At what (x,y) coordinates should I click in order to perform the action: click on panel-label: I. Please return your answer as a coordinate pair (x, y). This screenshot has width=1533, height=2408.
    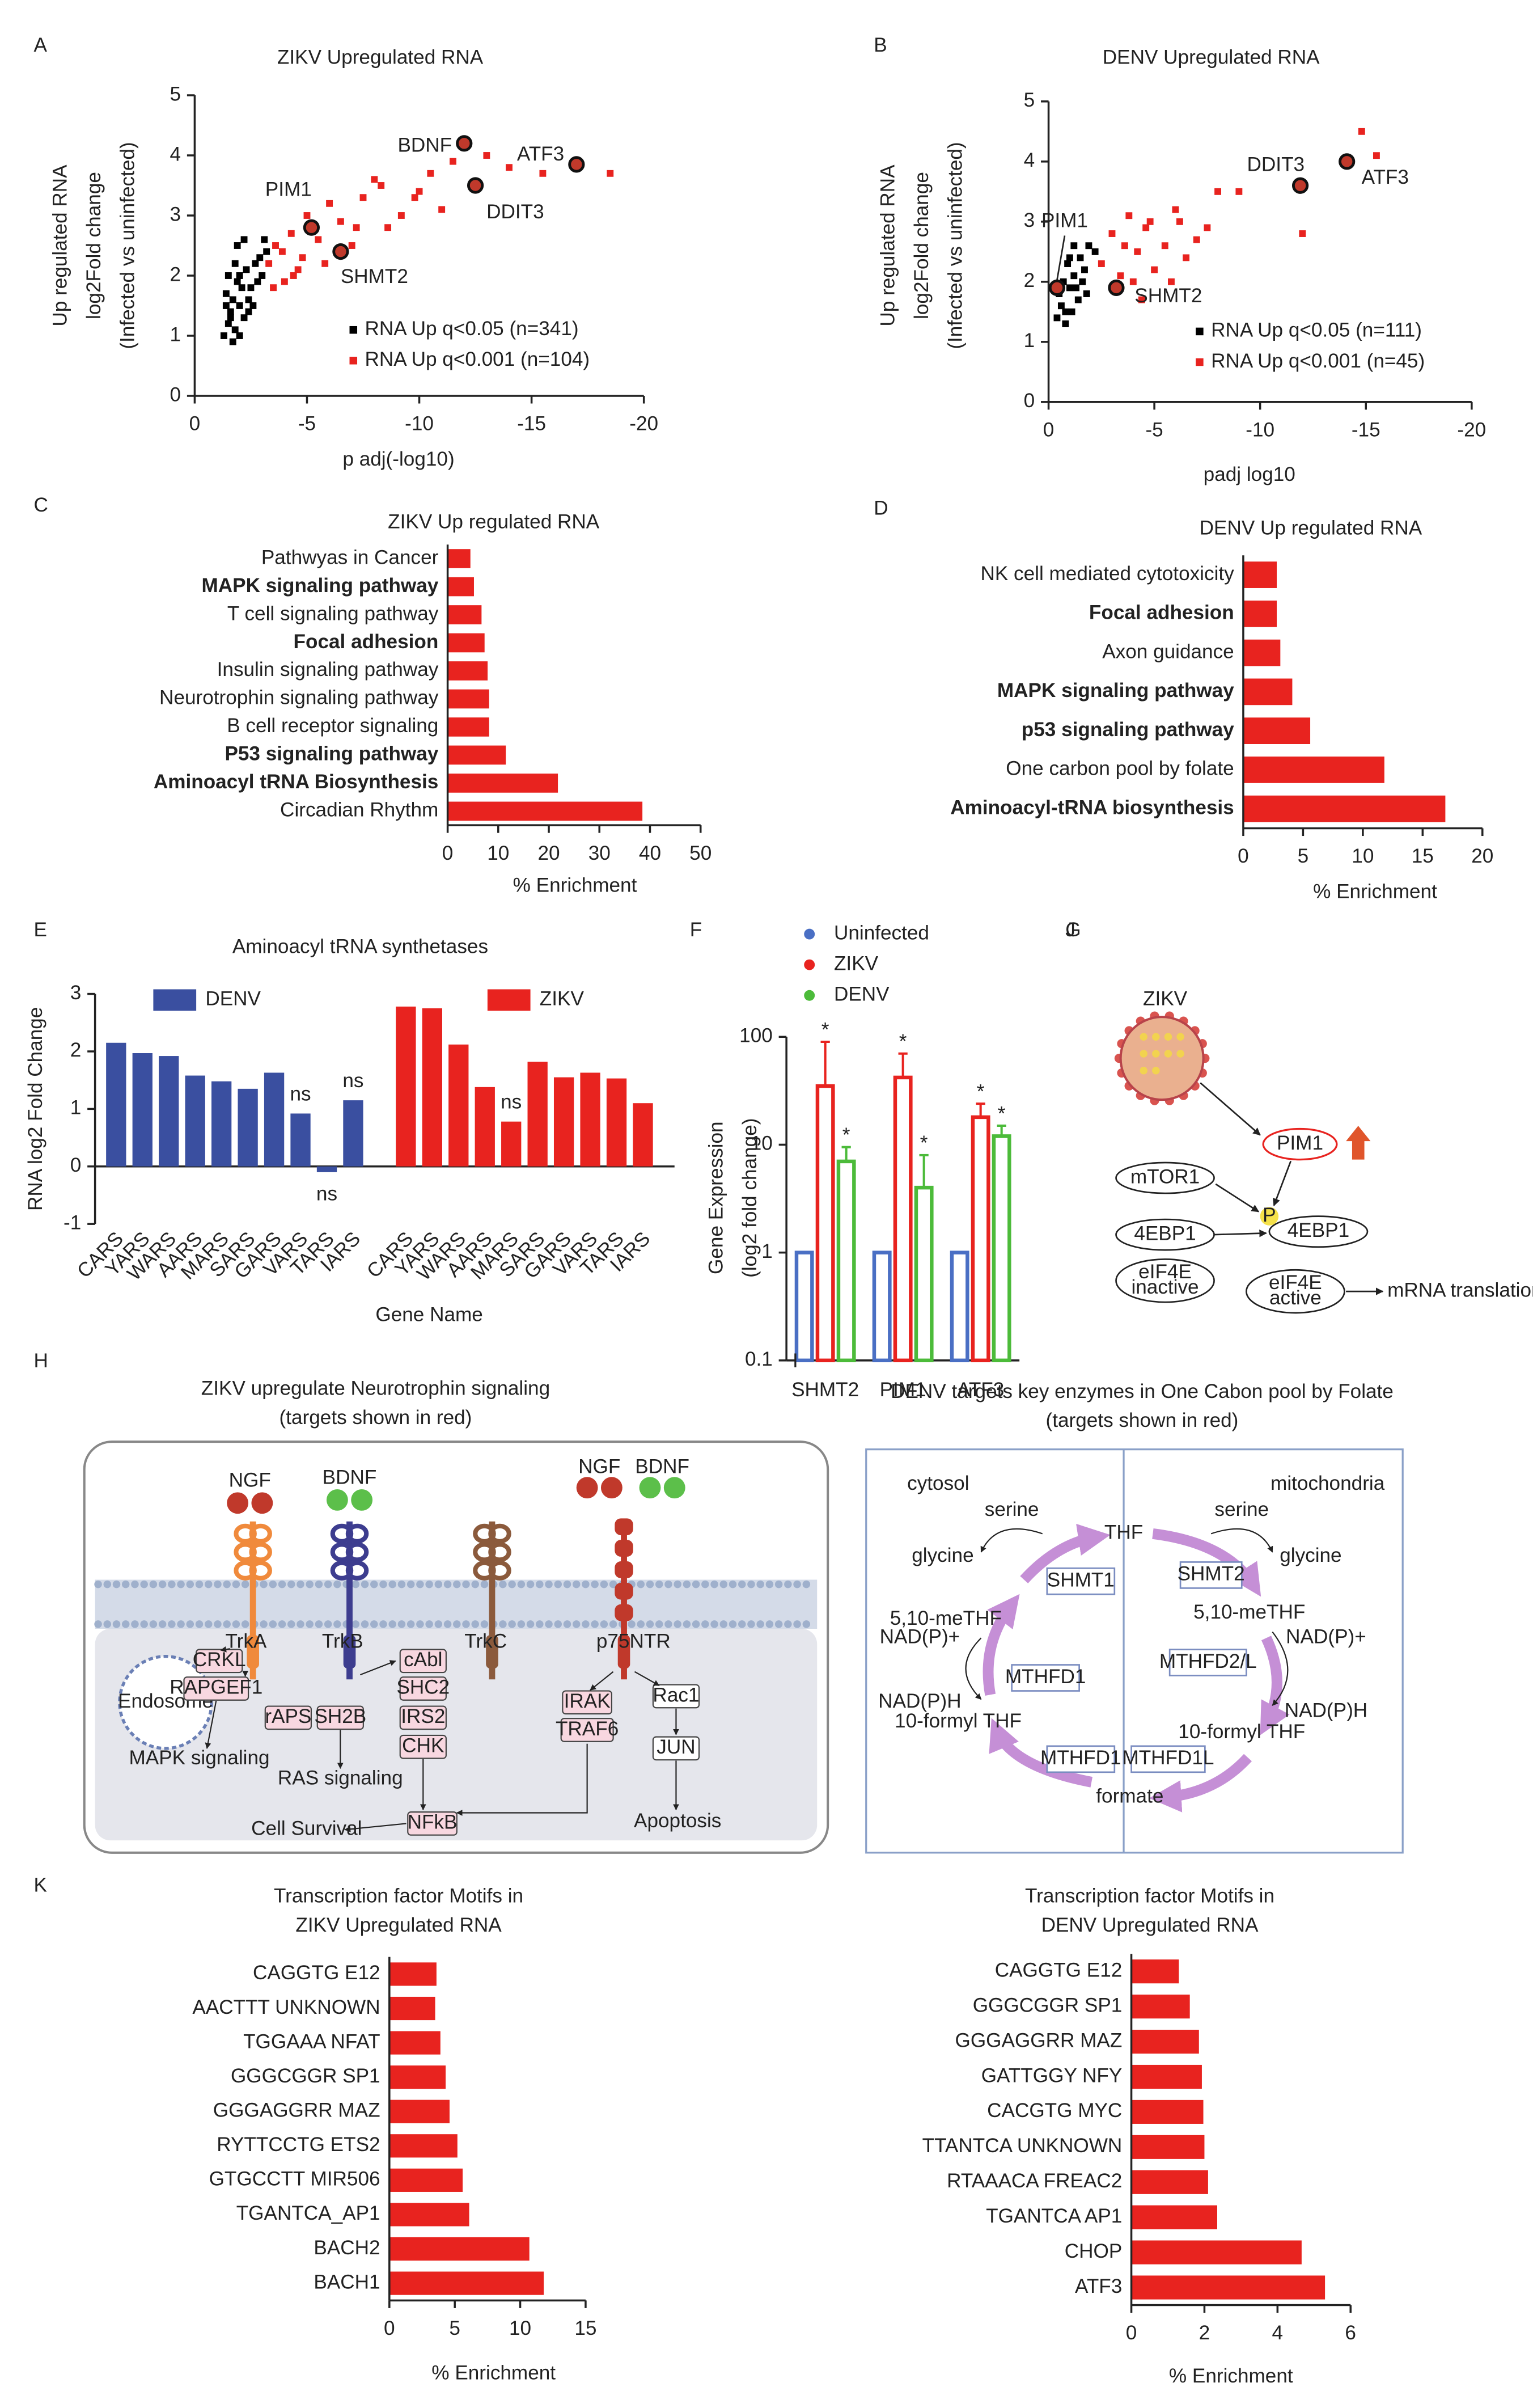
    Looking at the image, I should click on (795, 1361).